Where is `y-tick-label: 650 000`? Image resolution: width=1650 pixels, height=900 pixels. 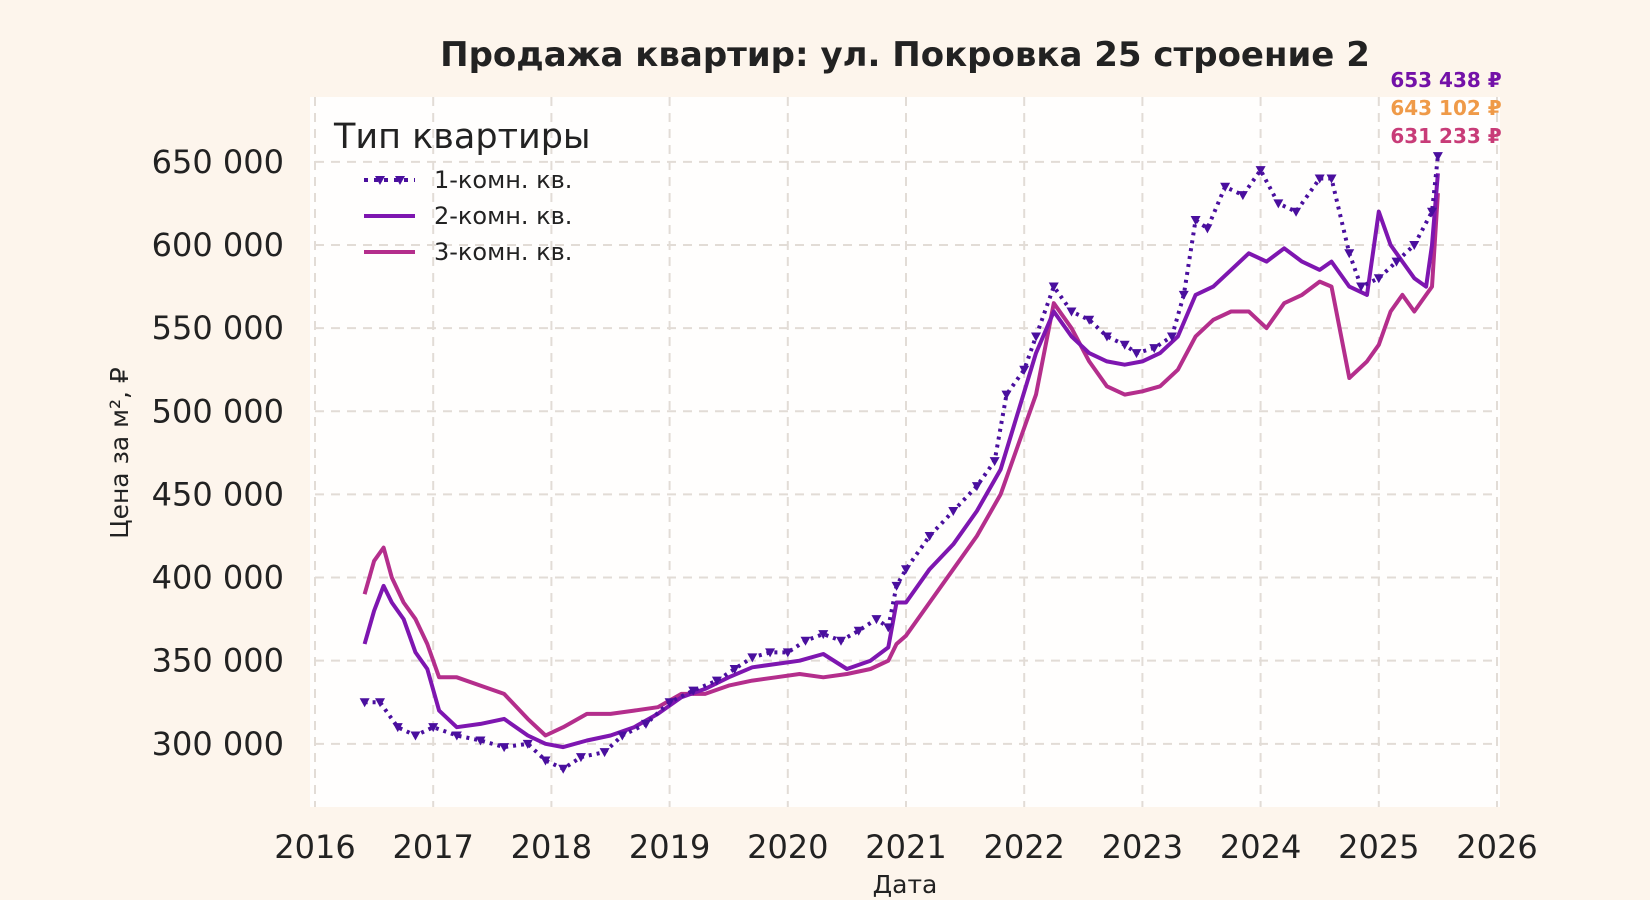
y-tick-label: 650 000 is located at coordinates (218, 162).